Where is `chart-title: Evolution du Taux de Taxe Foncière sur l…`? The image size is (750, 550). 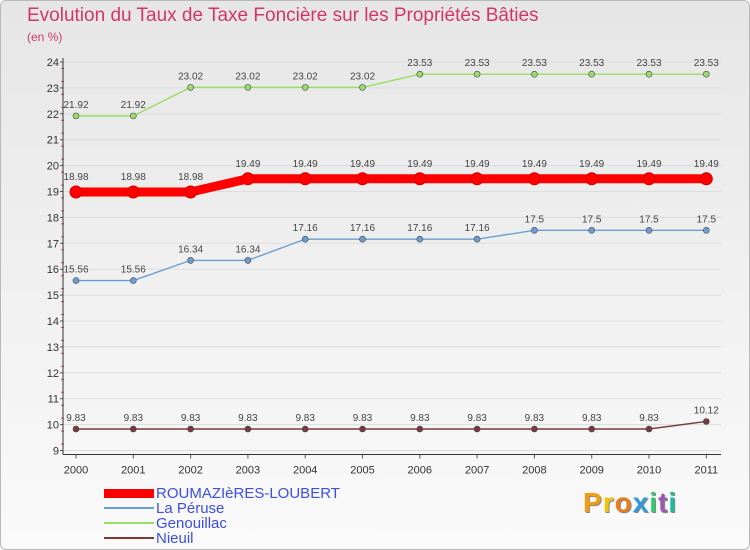
chart-title: Evolution du Taux de Taxe Foncière sur l… is located at coordinates (283, 15).